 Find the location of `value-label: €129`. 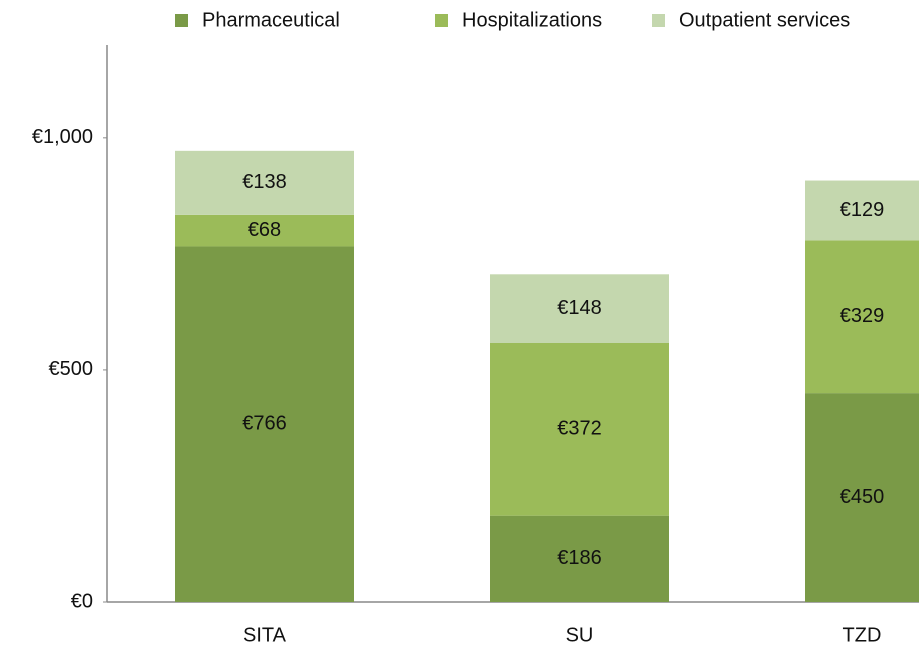

value-label: €129 is located at coordinates (862, 210).